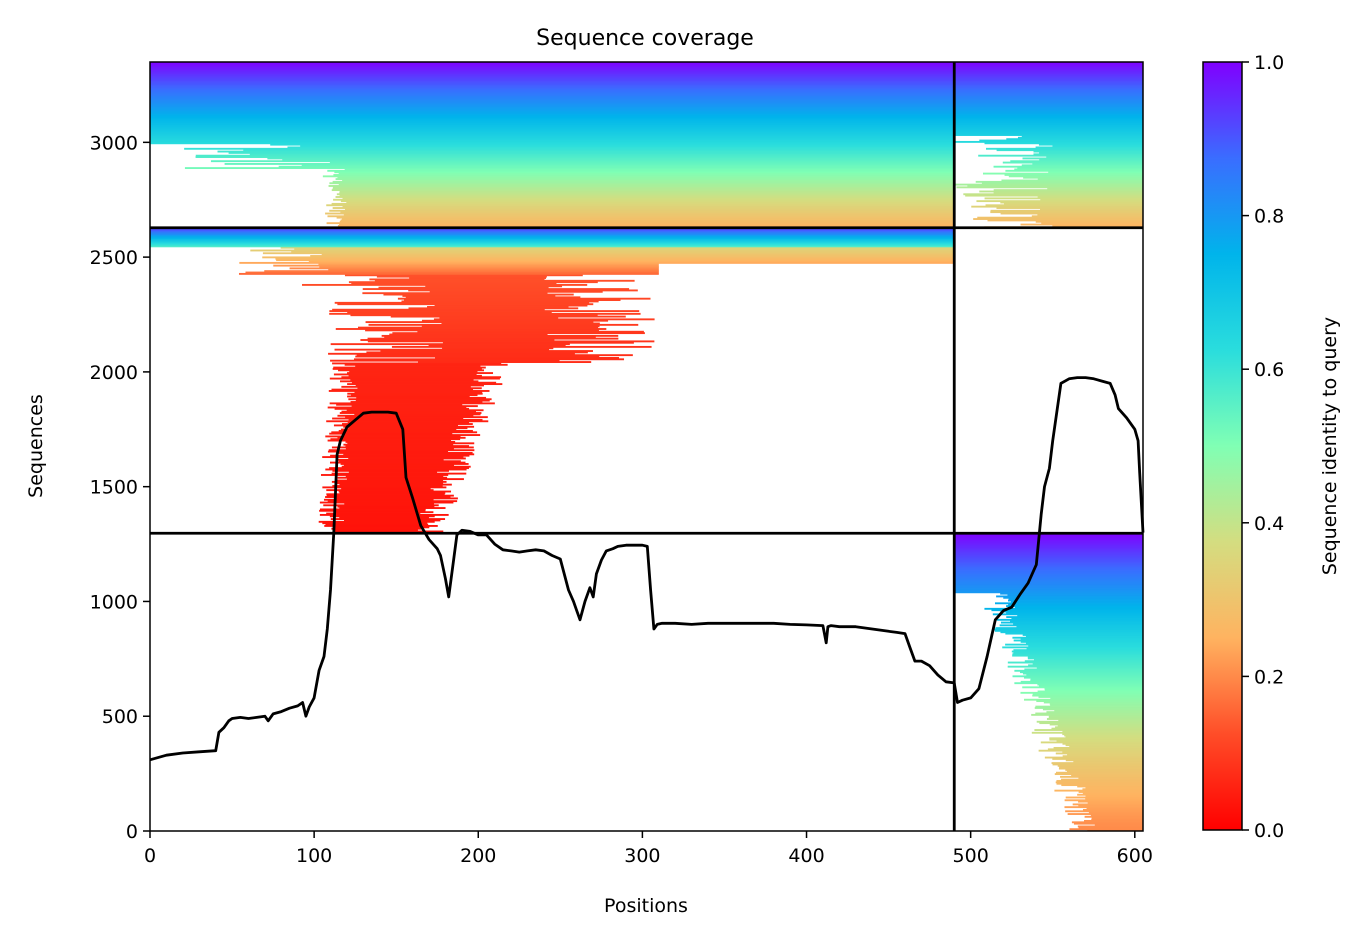 The width and height of the screenshot is (1364, 939). What do you see at coordinates (645, 38) in the screenshot?
I see `chart-title: Sequence coverage` at bounding box center [645, 38].